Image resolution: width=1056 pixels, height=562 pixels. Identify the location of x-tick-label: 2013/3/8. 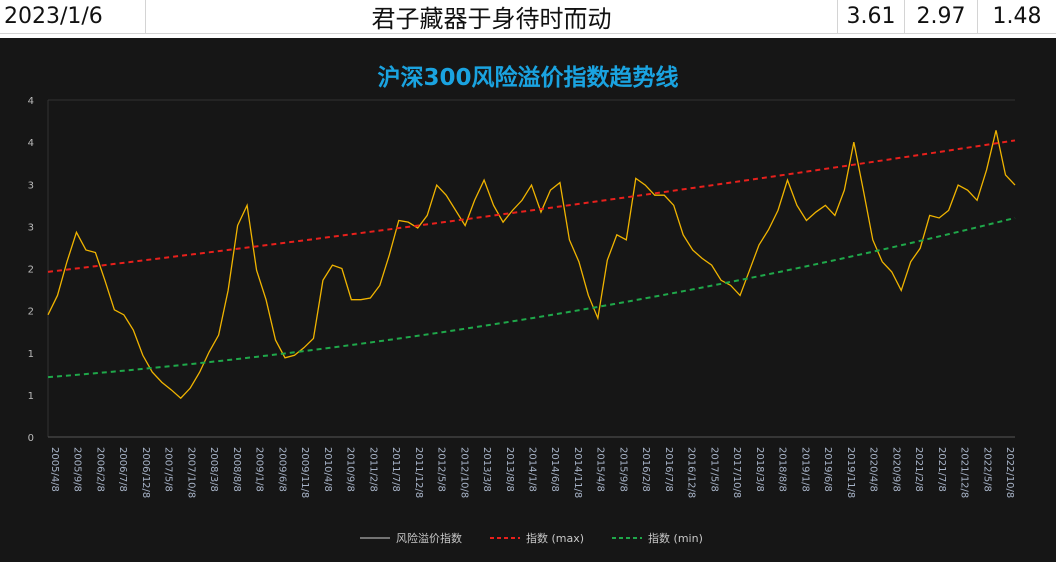
(486, 469).